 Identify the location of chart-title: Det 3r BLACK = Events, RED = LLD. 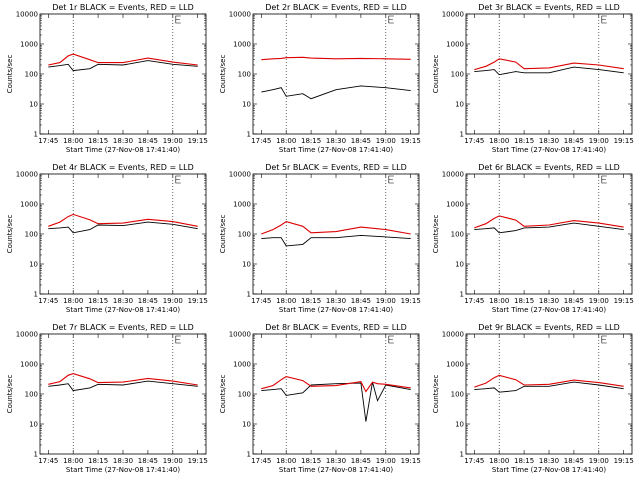
(549, 7).